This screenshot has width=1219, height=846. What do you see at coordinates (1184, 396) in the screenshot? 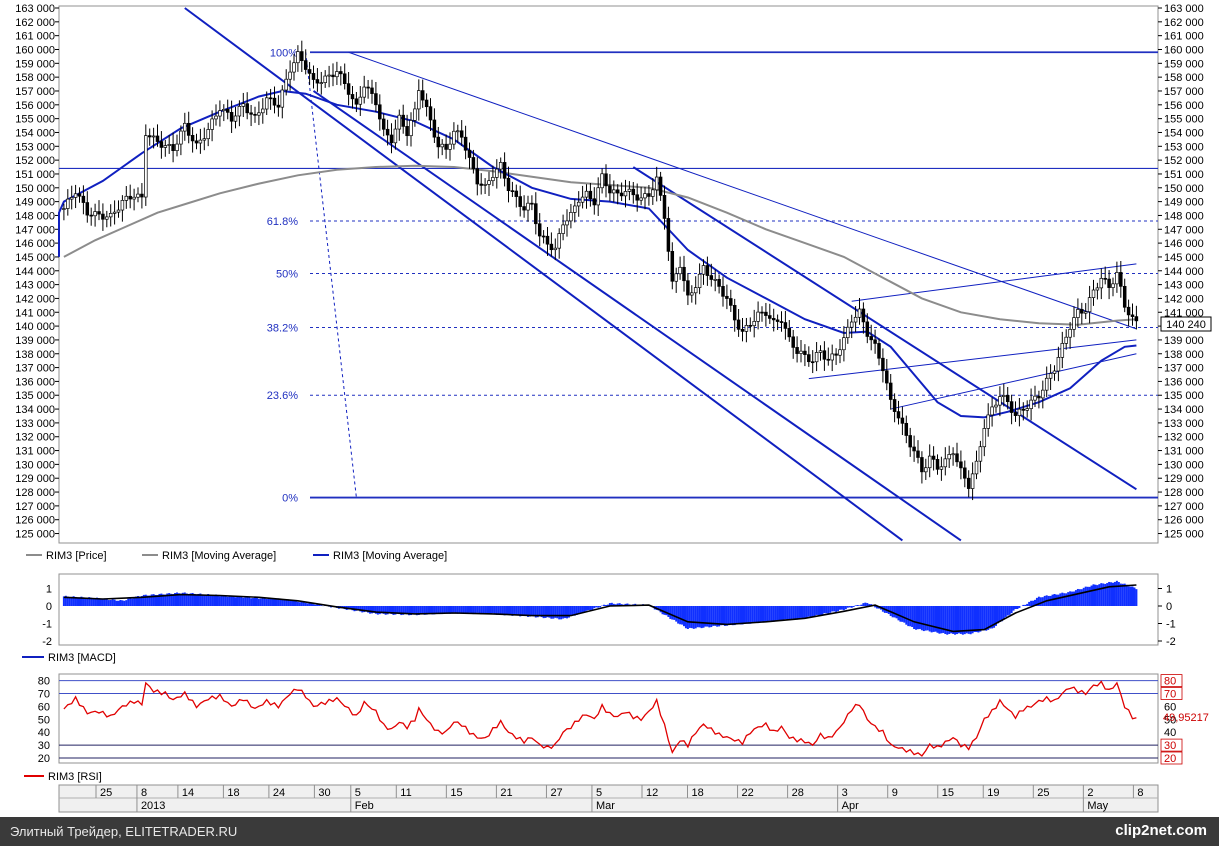
I see `price-tick-label: 135 000` at bounding box center [1184, 396].